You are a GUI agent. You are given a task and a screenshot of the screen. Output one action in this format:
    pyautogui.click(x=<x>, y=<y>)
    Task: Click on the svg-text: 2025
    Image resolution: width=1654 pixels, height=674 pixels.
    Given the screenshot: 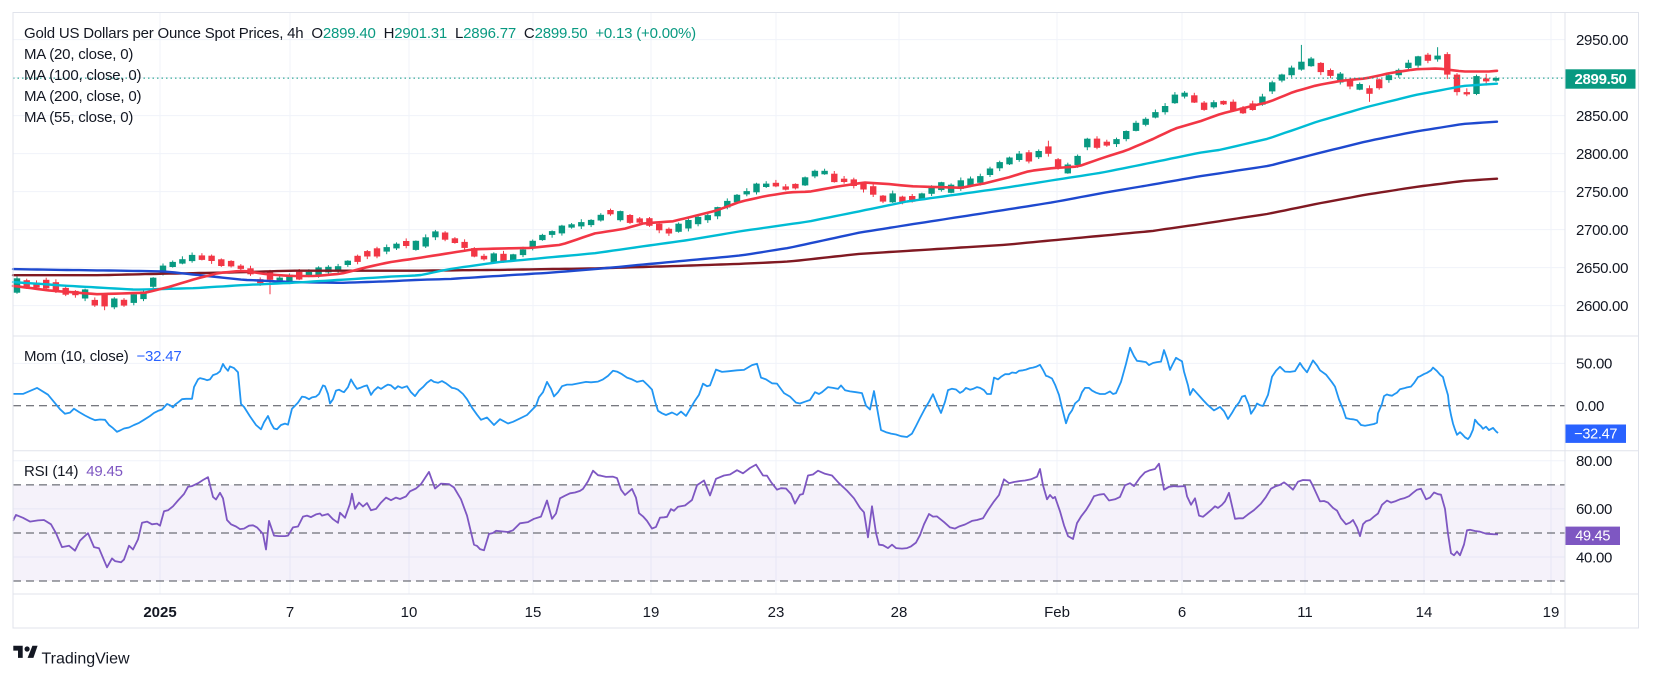 What is the action you would take?
    pyautogui.click(x=159, y=612)
    